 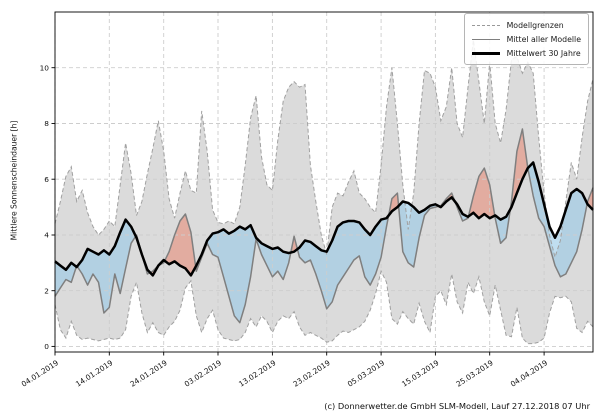 I want to click on svg-text: 03.02.2019, so click(x=203, y=373).